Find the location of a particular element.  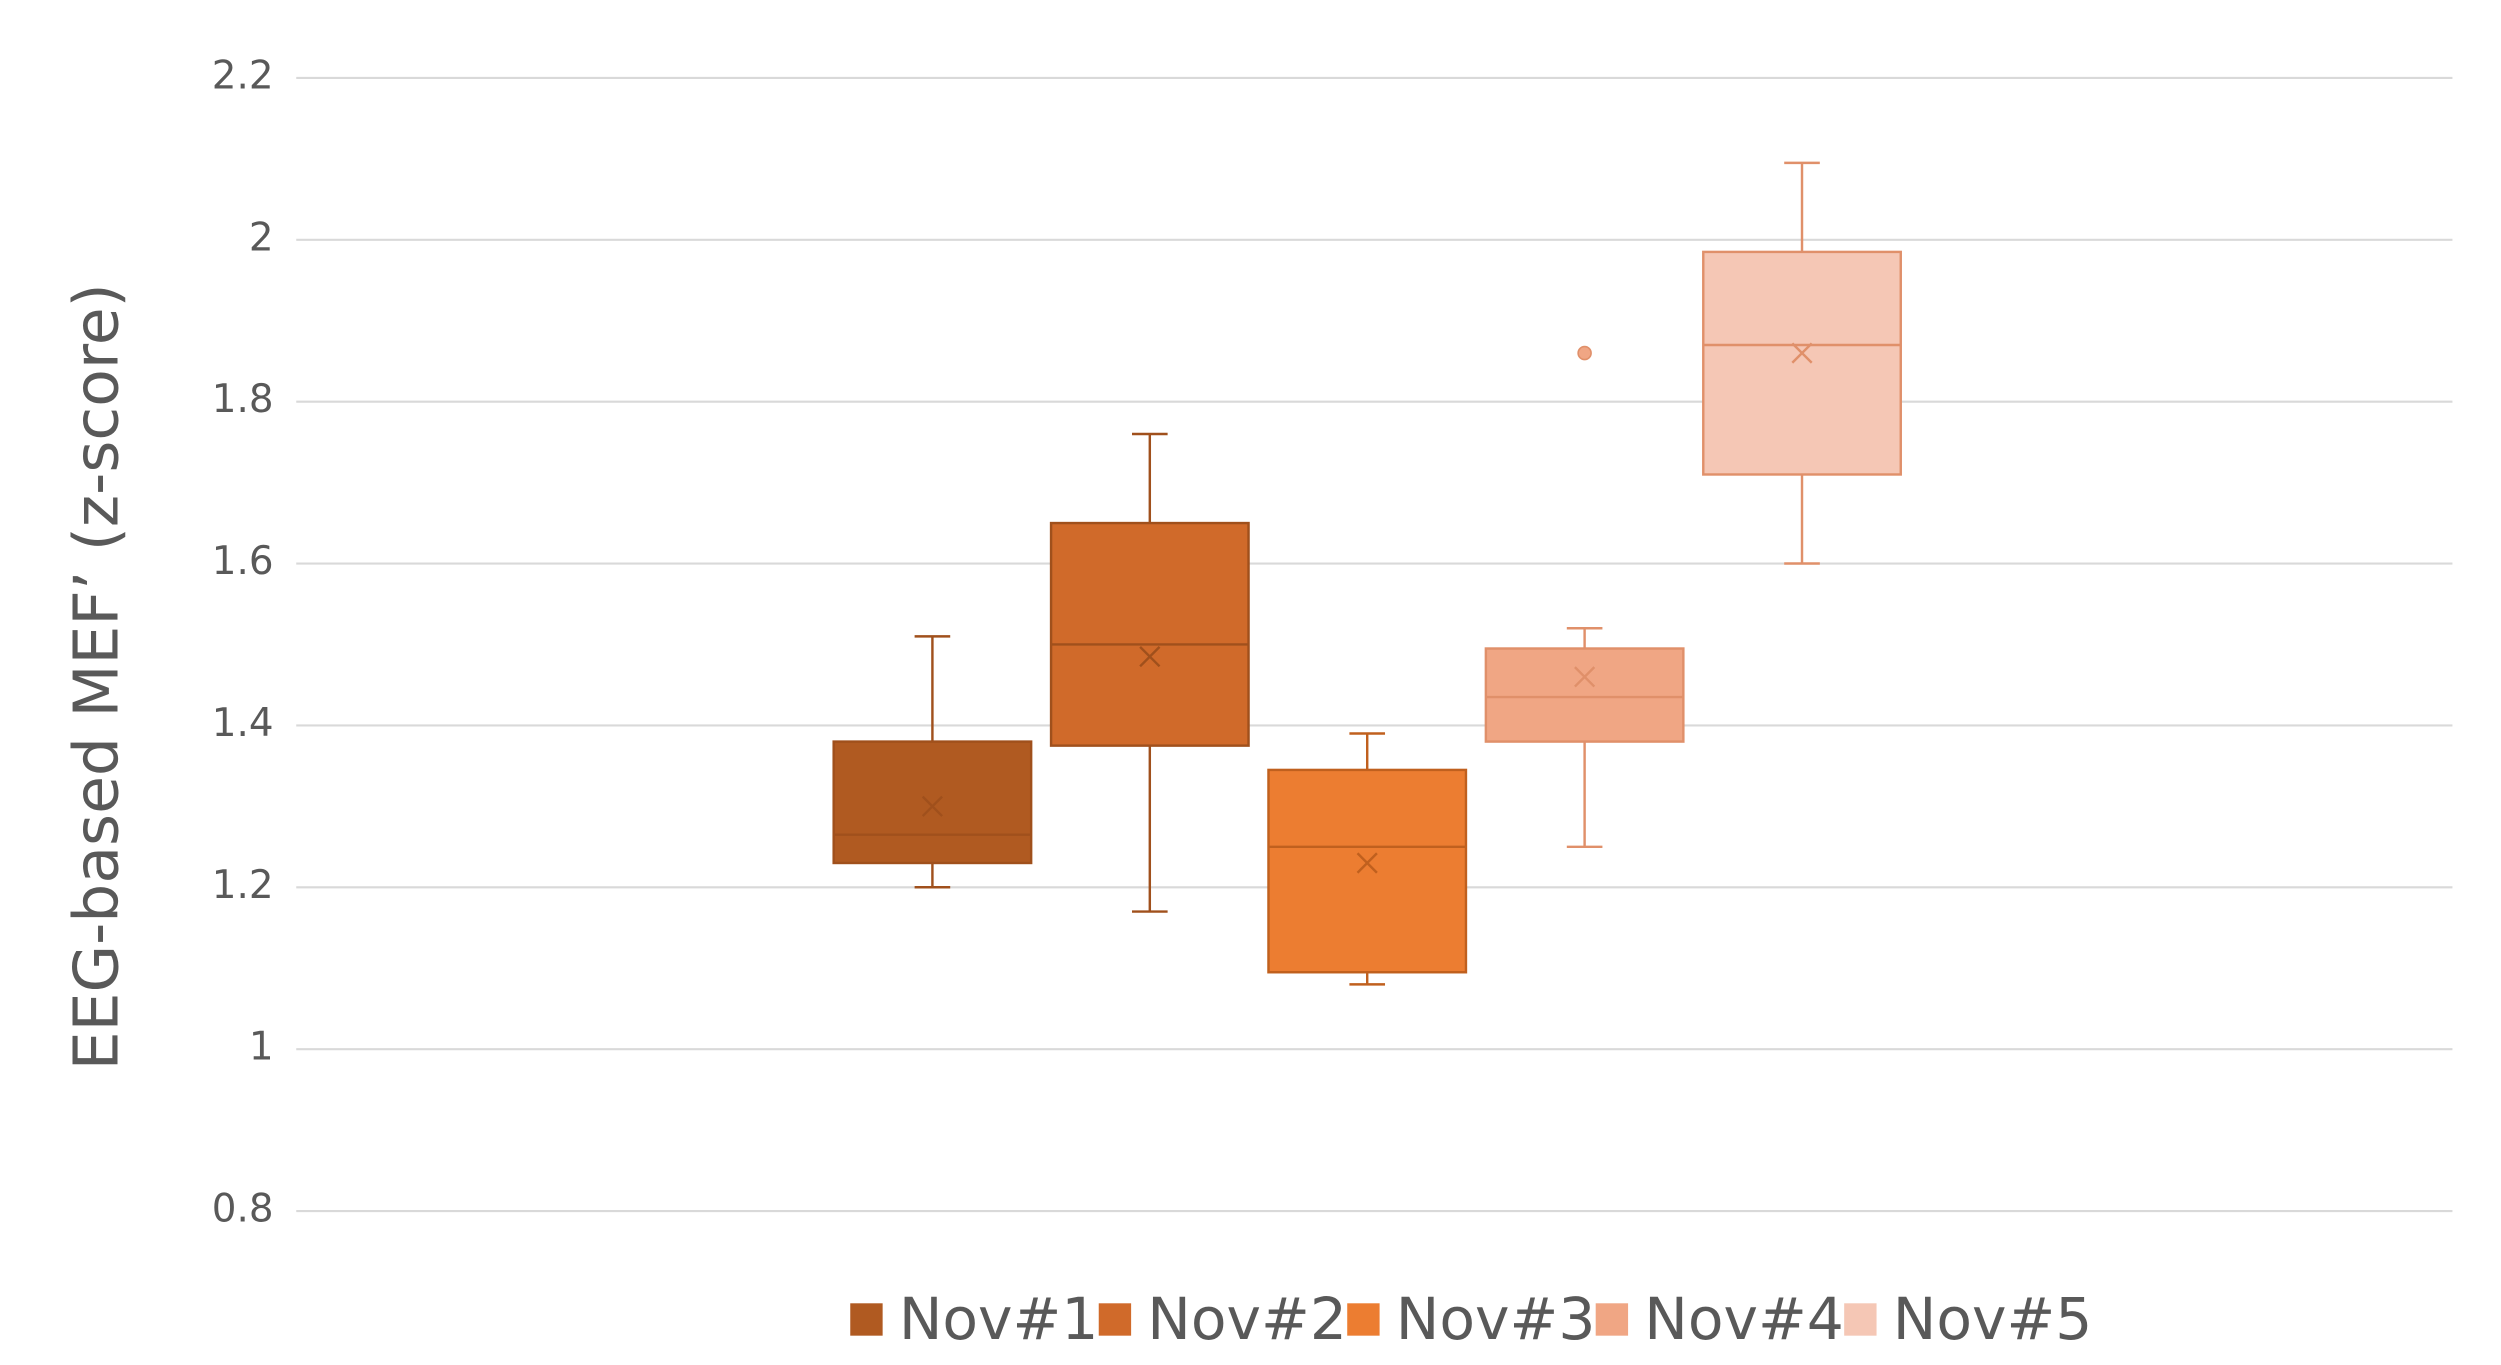

outlier is located at coordinates (1584, 353).